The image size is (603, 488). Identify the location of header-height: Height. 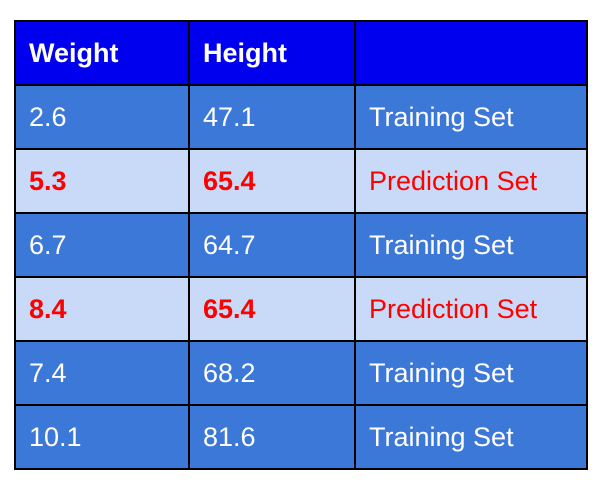
(272, 53).